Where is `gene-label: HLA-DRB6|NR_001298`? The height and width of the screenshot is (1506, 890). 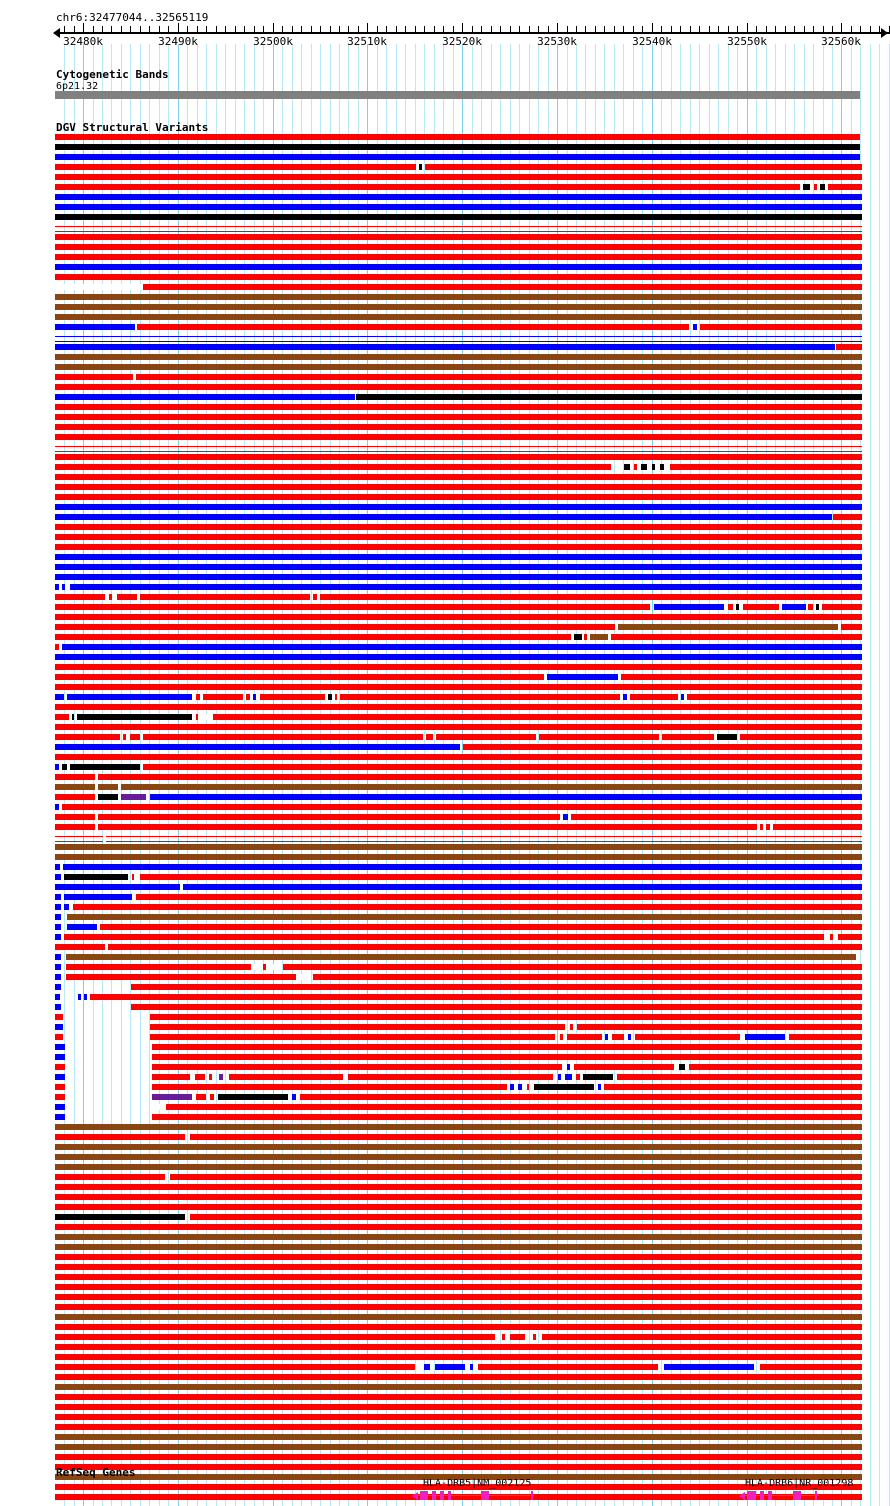
gene-label: HLA-DRB6|NR_001298 is located at coordinates (799, 1483).